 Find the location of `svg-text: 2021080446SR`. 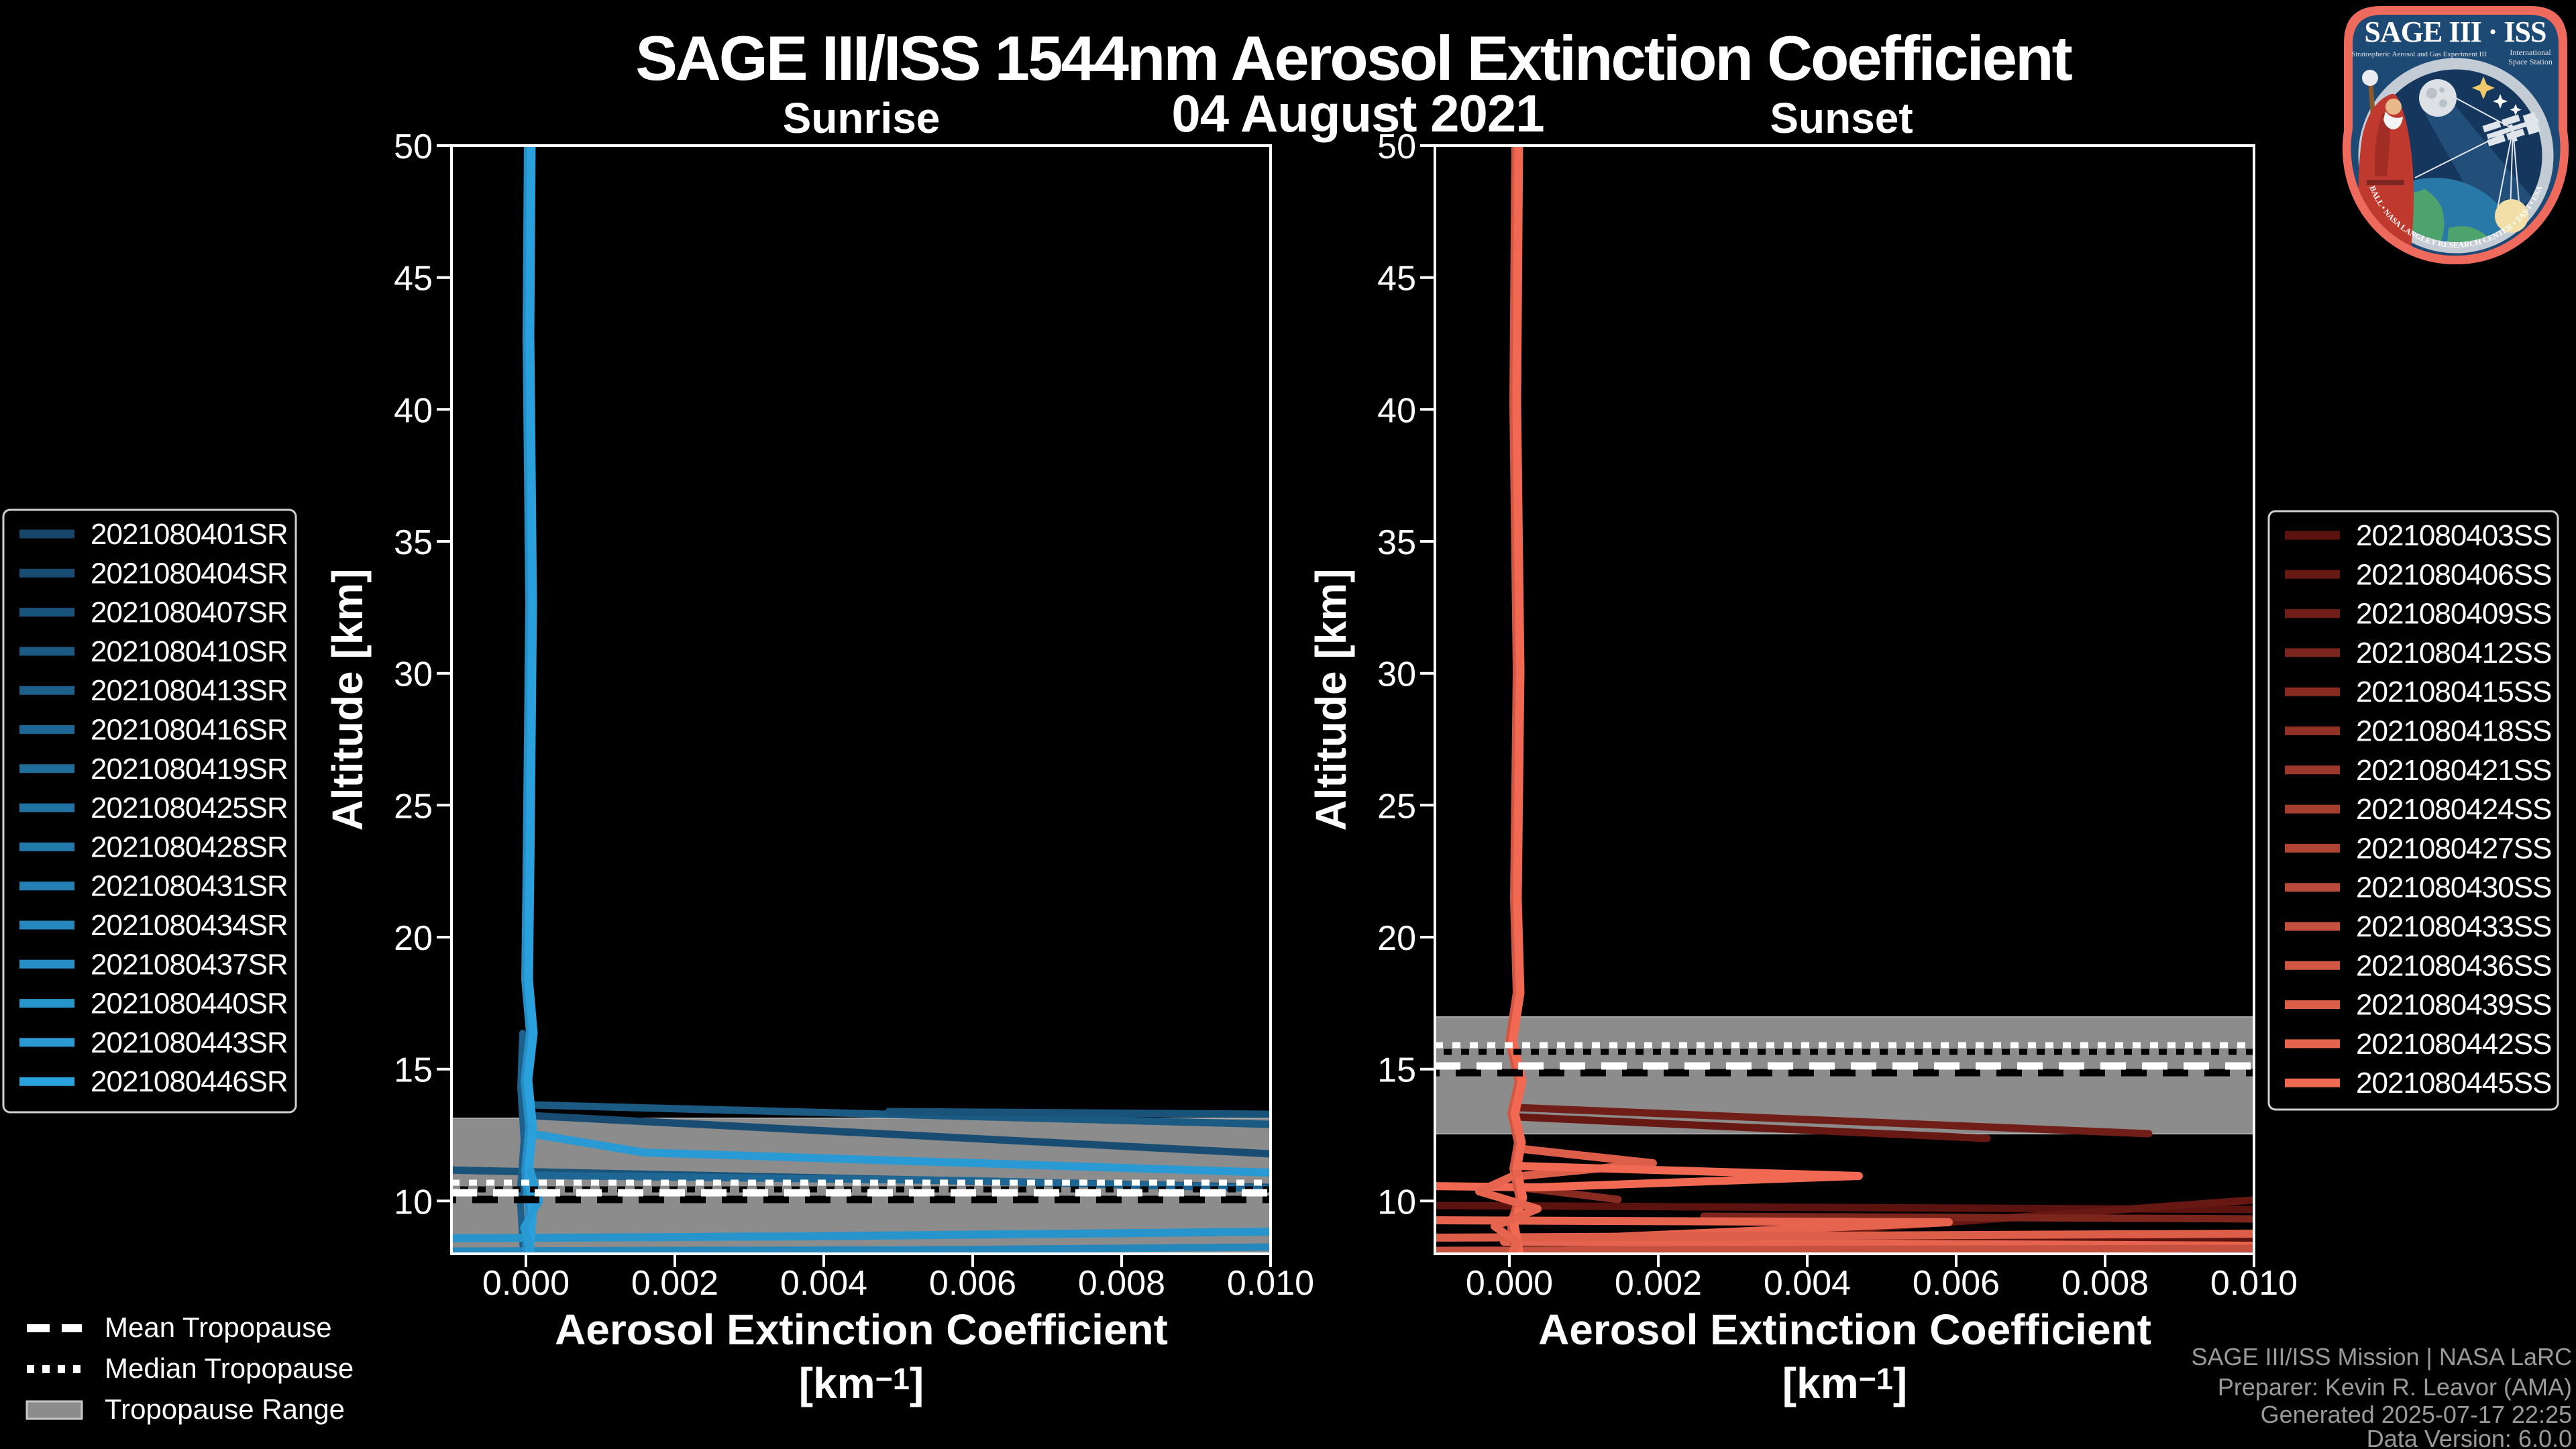

svg-text: 2021080446SR is located at coordinates (189, 1081).